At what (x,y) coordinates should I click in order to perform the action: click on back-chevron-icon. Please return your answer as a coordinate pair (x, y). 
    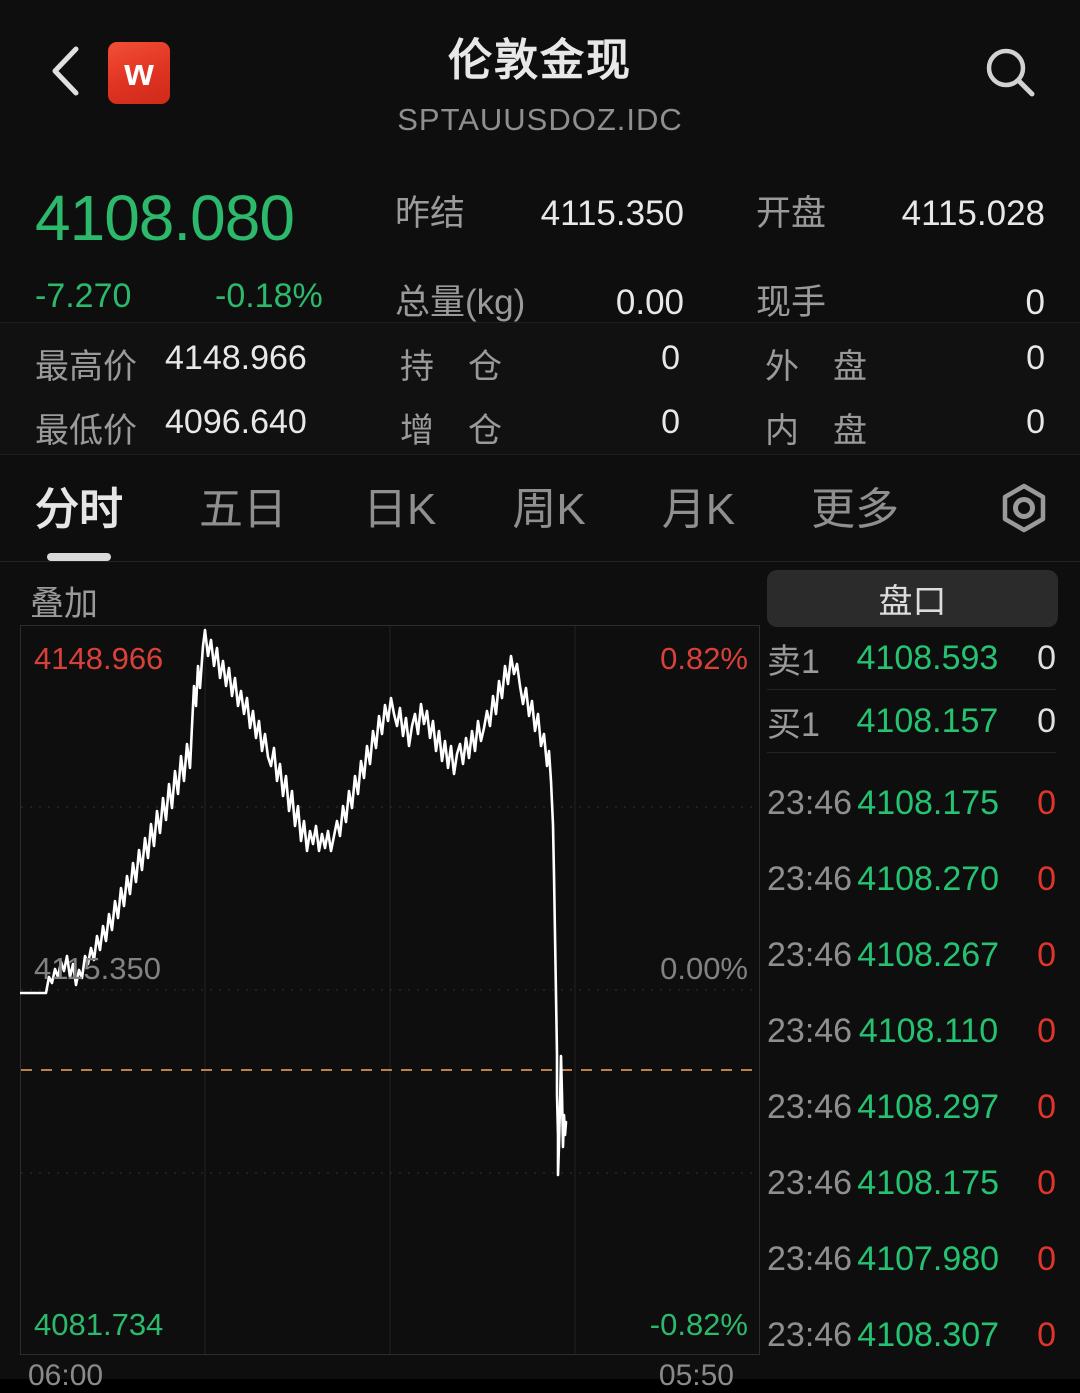
    Looking at the image, I should click on (65, 71).